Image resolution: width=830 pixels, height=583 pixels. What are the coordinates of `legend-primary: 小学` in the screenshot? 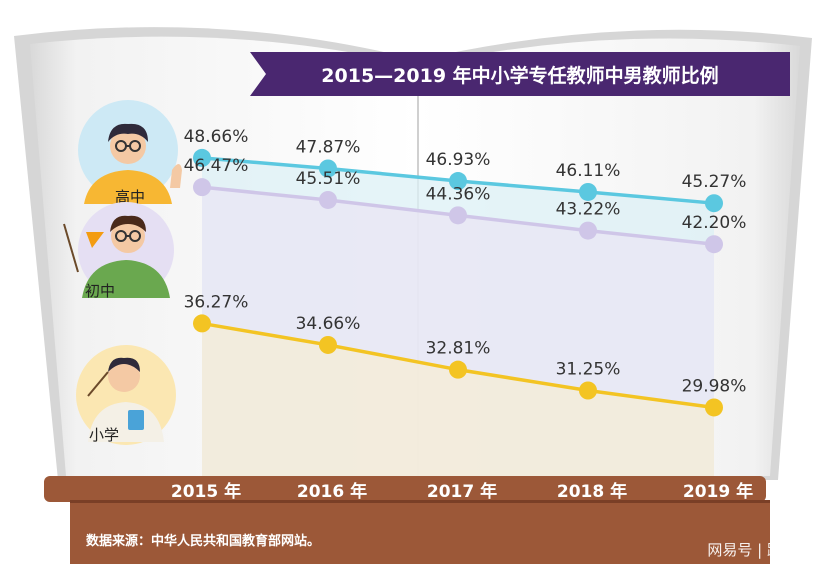 It's located at (104, 435).